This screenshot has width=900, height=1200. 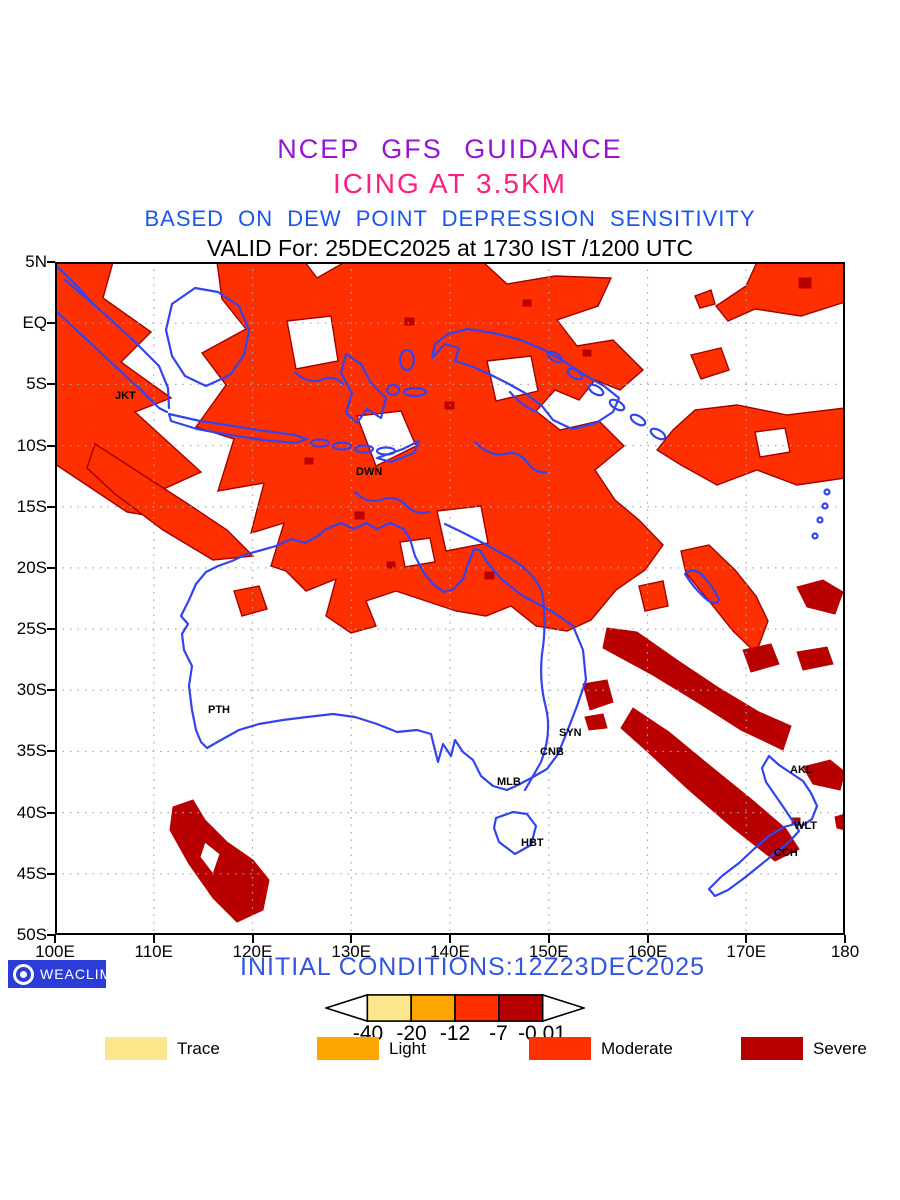 What do you see at coordinates (55, 951) in the screenshot?
I see `lon-tick-label: 100E` at bounding box center [55, 951].